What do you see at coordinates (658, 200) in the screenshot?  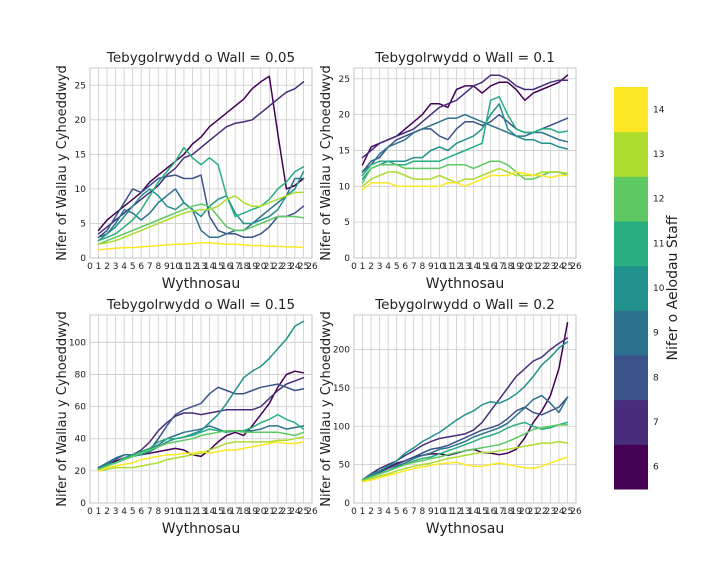 I see `colorbar-tick-label: 12` at bounding box center [658, 200].